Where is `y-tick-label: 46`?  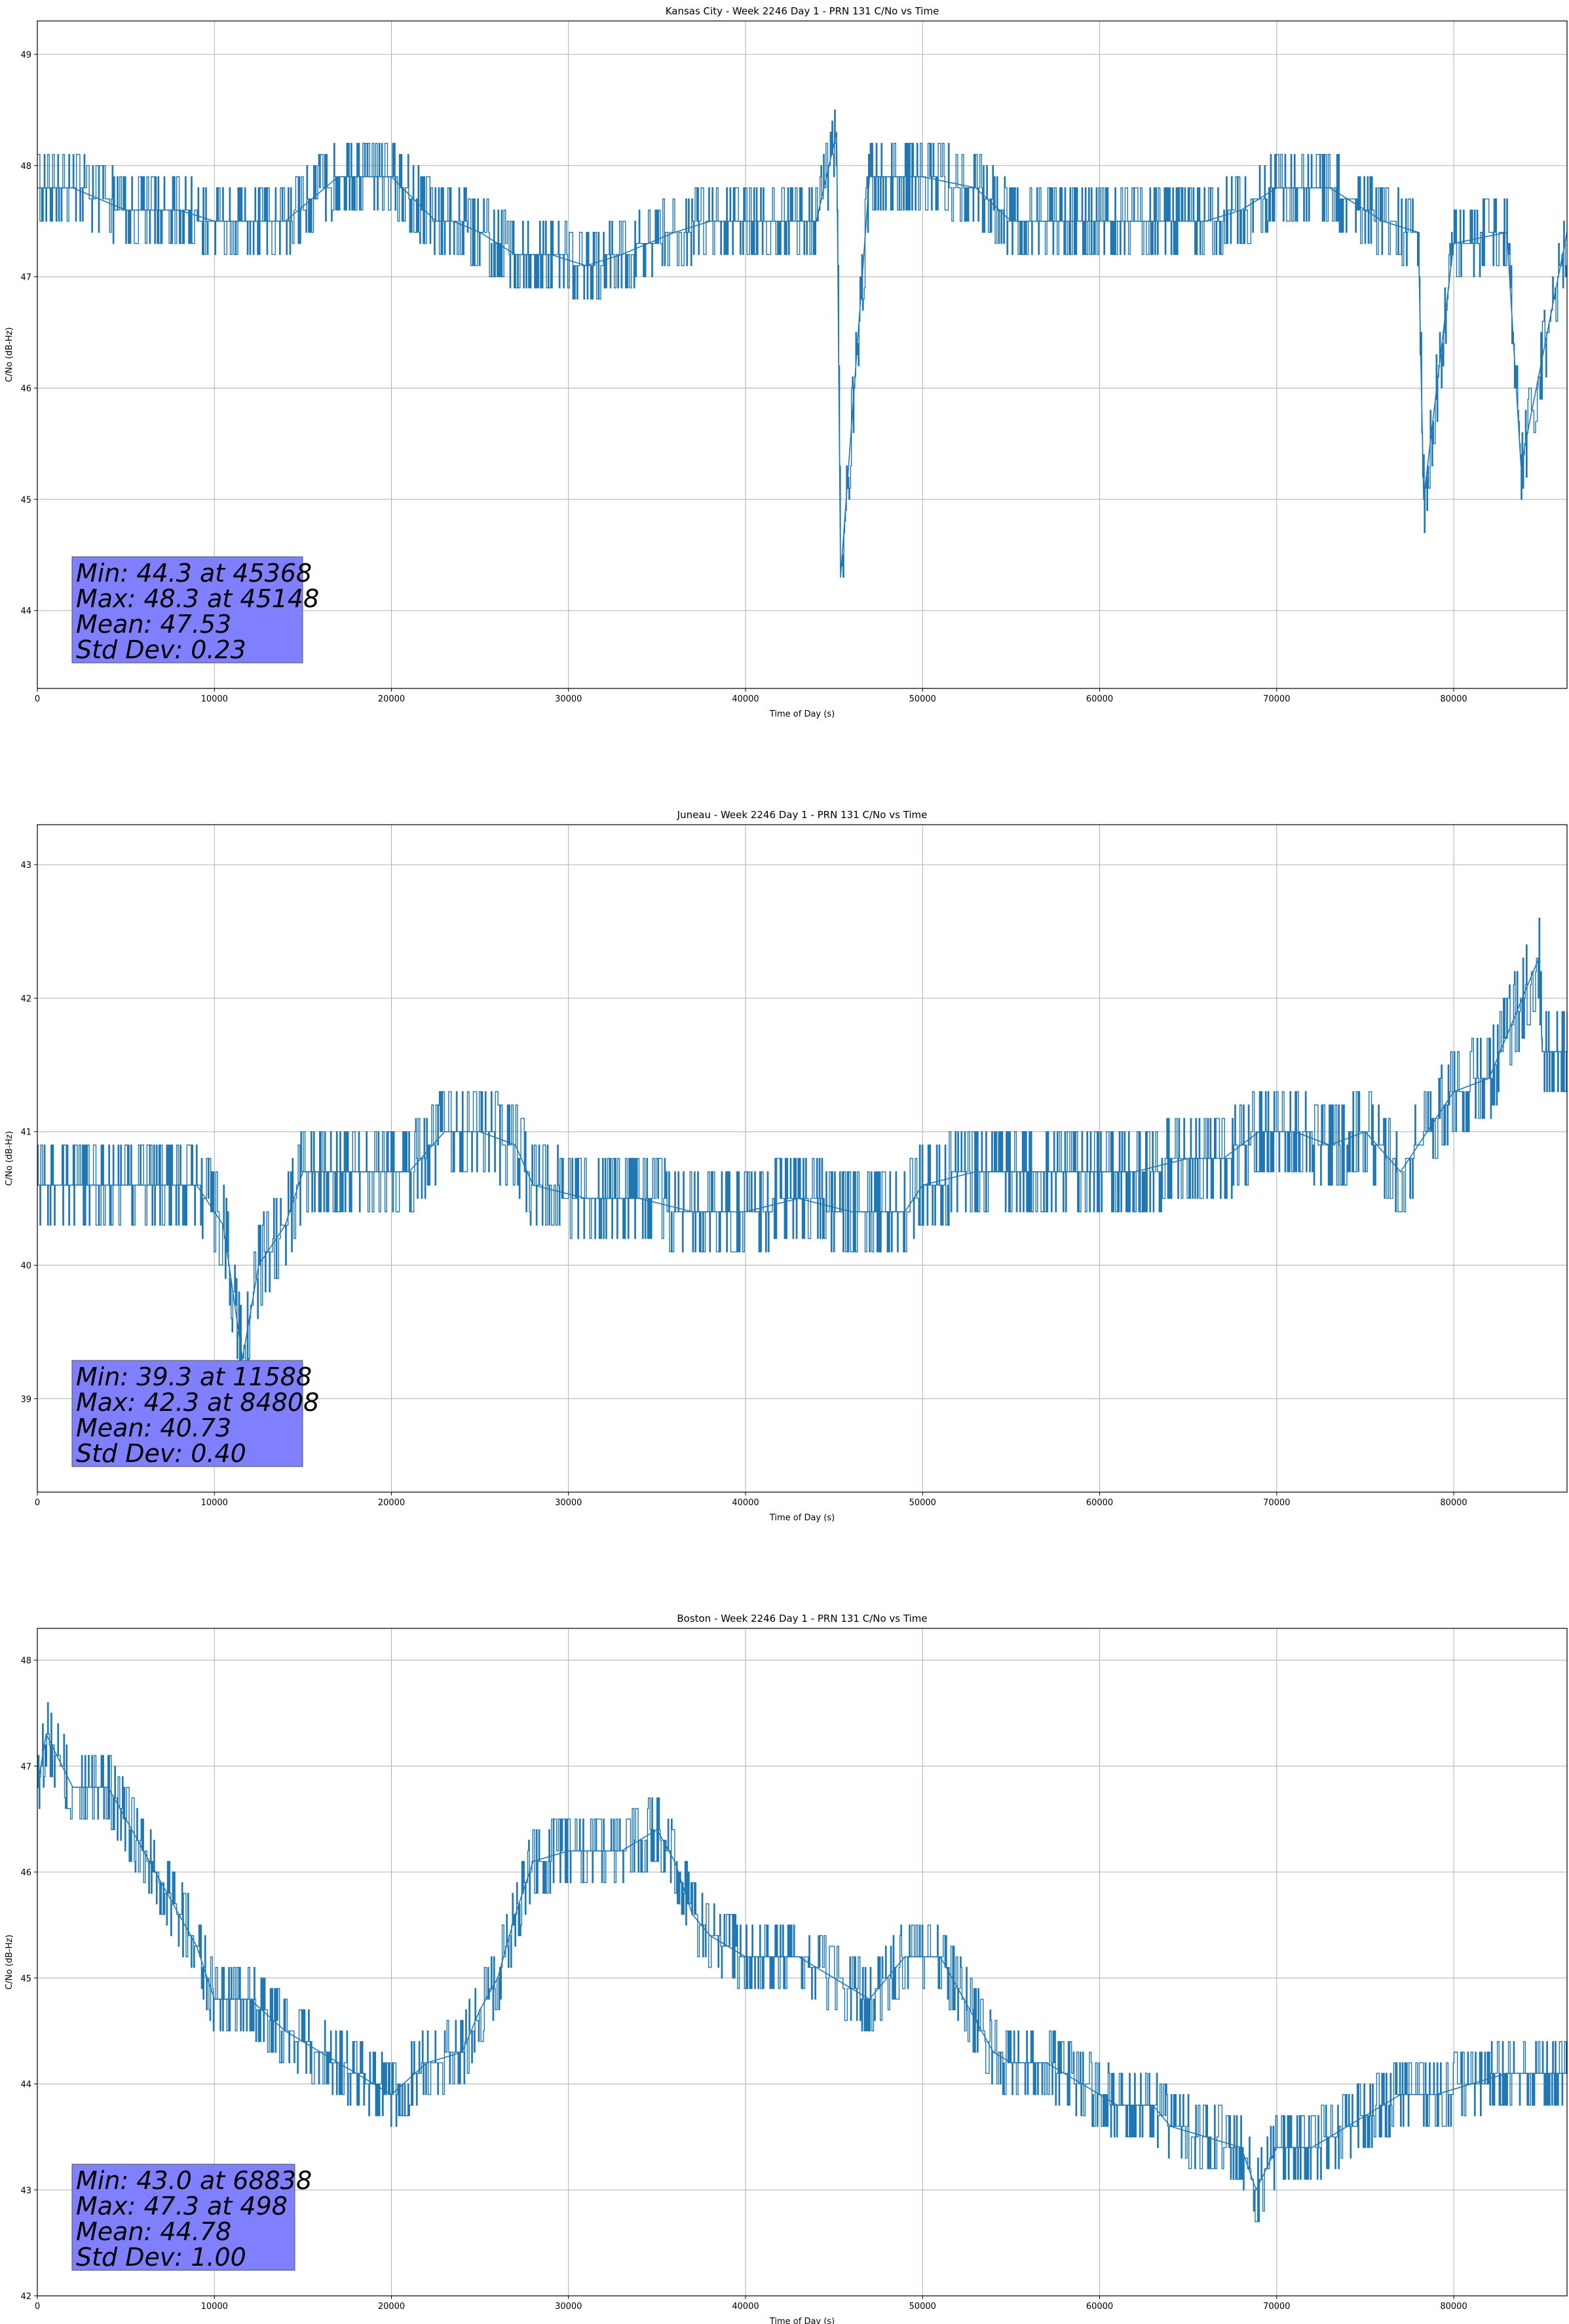 y-tick-label: 46 is located at coordinates (25, 389).